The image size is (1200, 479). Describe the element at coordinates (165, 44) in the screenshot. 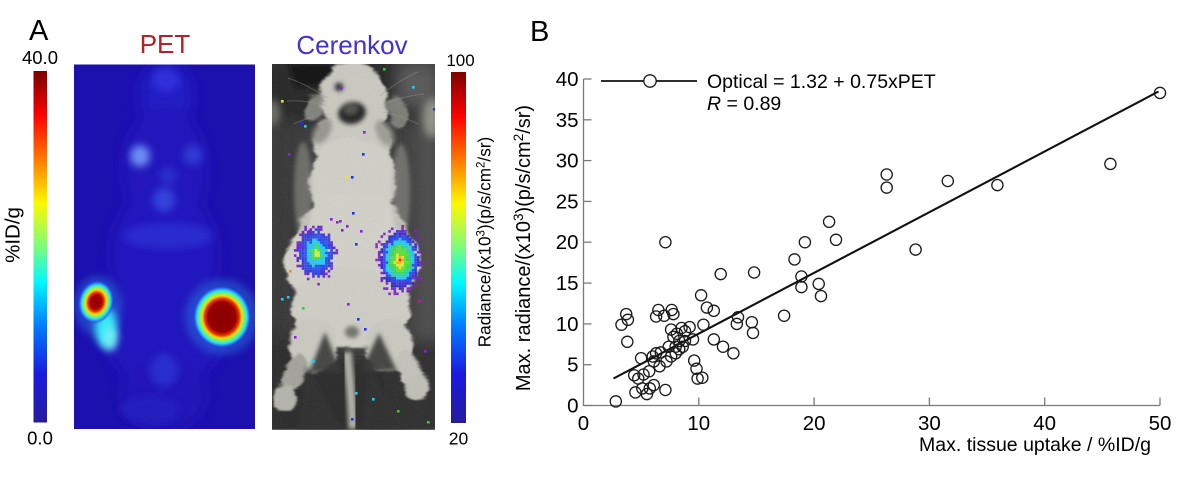

I see `svg-text: PET` at that location.